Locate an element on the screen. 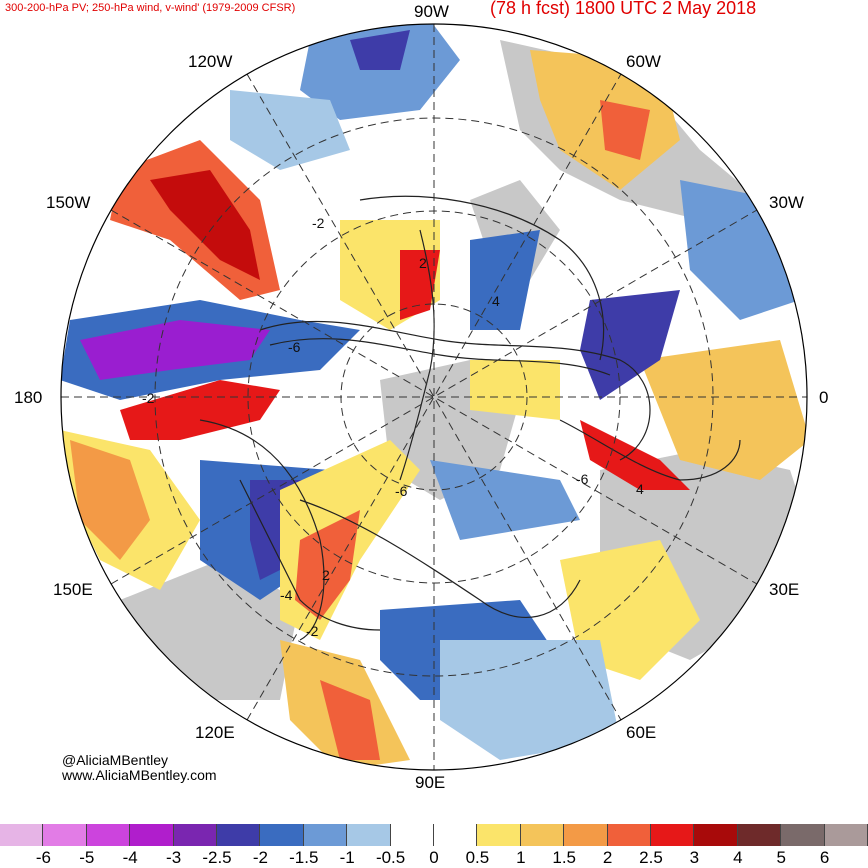  pv-blob-orange-east is located at coordinates (723, 410).